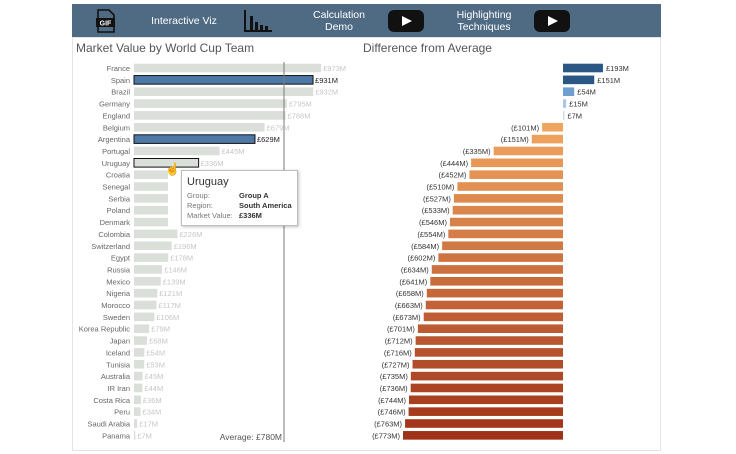 The width and height of the screenshot is (736, 454). I want to click on category-label: Poland, so click(118, 210).